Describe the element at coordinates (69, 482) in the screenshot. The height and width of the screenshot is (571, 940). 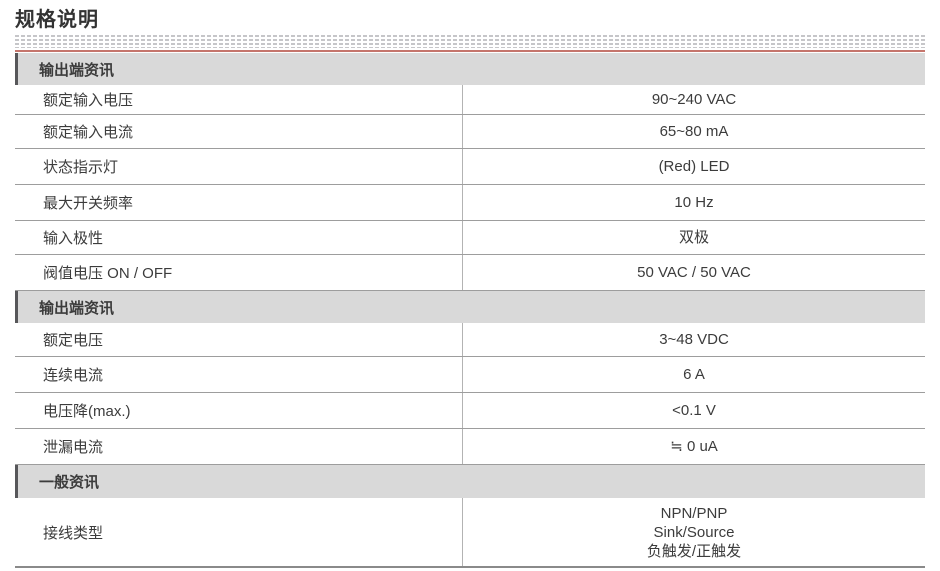
I see `section-header-label: 一般资讯` at that location.